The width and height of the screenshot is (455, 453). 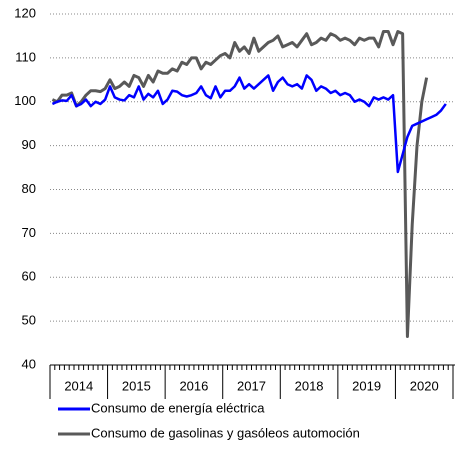 What do you see at coordinates (29, 363) in the screenshot?
I see `y-tick-label: 40` at bounding box center [29, 363].